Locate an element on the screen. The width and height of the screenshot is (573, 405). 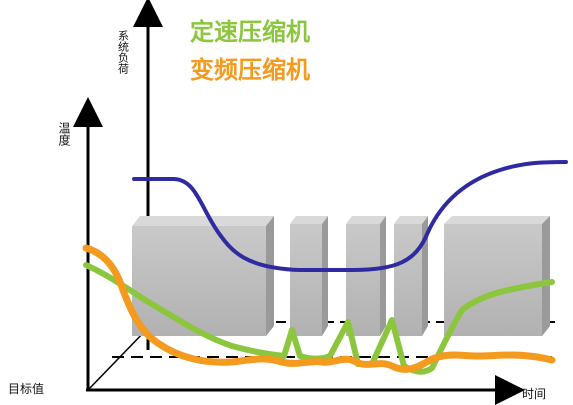
legend-variable-speed: 变频压缩机 is located at coordinates (250, 70).